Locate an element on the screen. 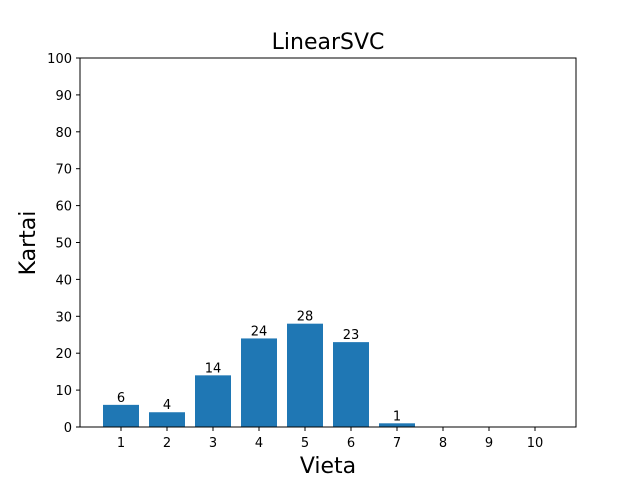  bars-layer is located at coordinates (259, 375).